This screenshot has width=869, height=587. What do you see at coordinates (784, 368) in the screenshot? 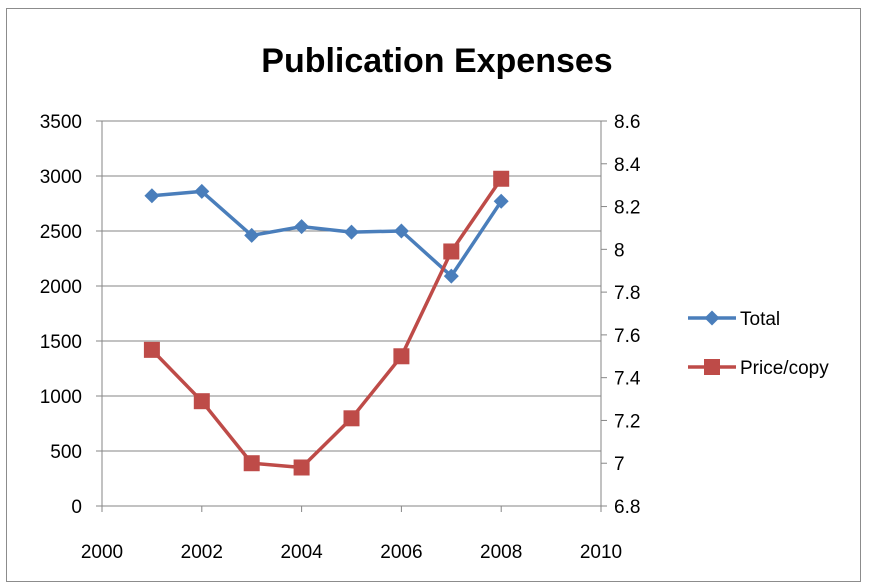
I see `legend-label: Price/copy` at bounding box center [784, 368].